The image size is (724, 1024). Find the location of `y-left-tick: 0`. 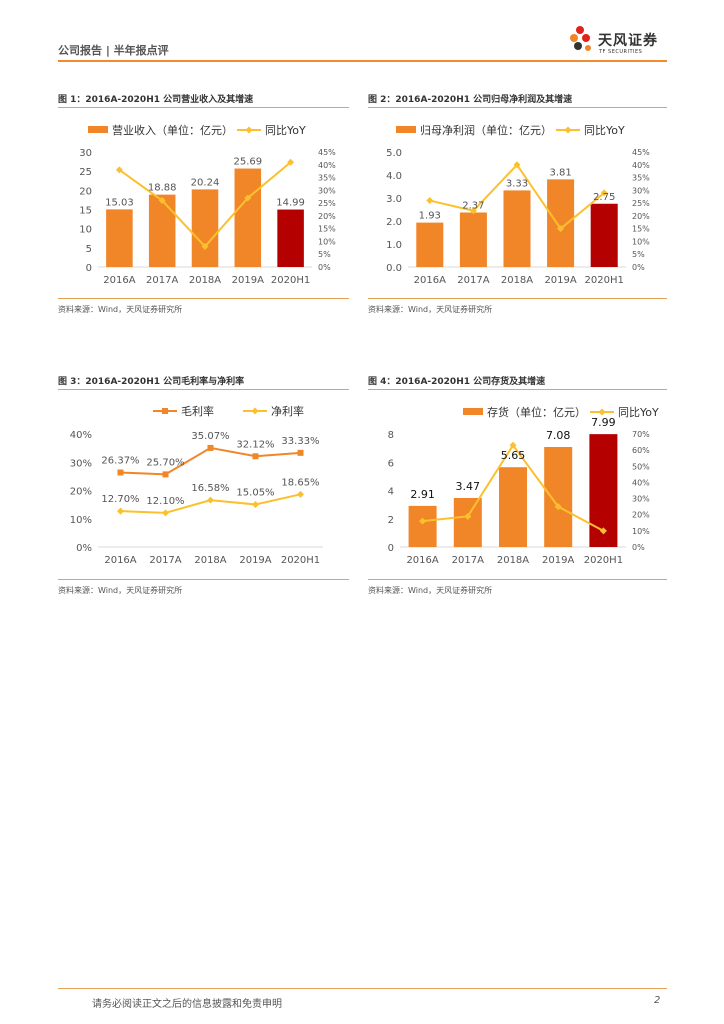

y-left-tick: 0 is located at coordinates (391, 548).